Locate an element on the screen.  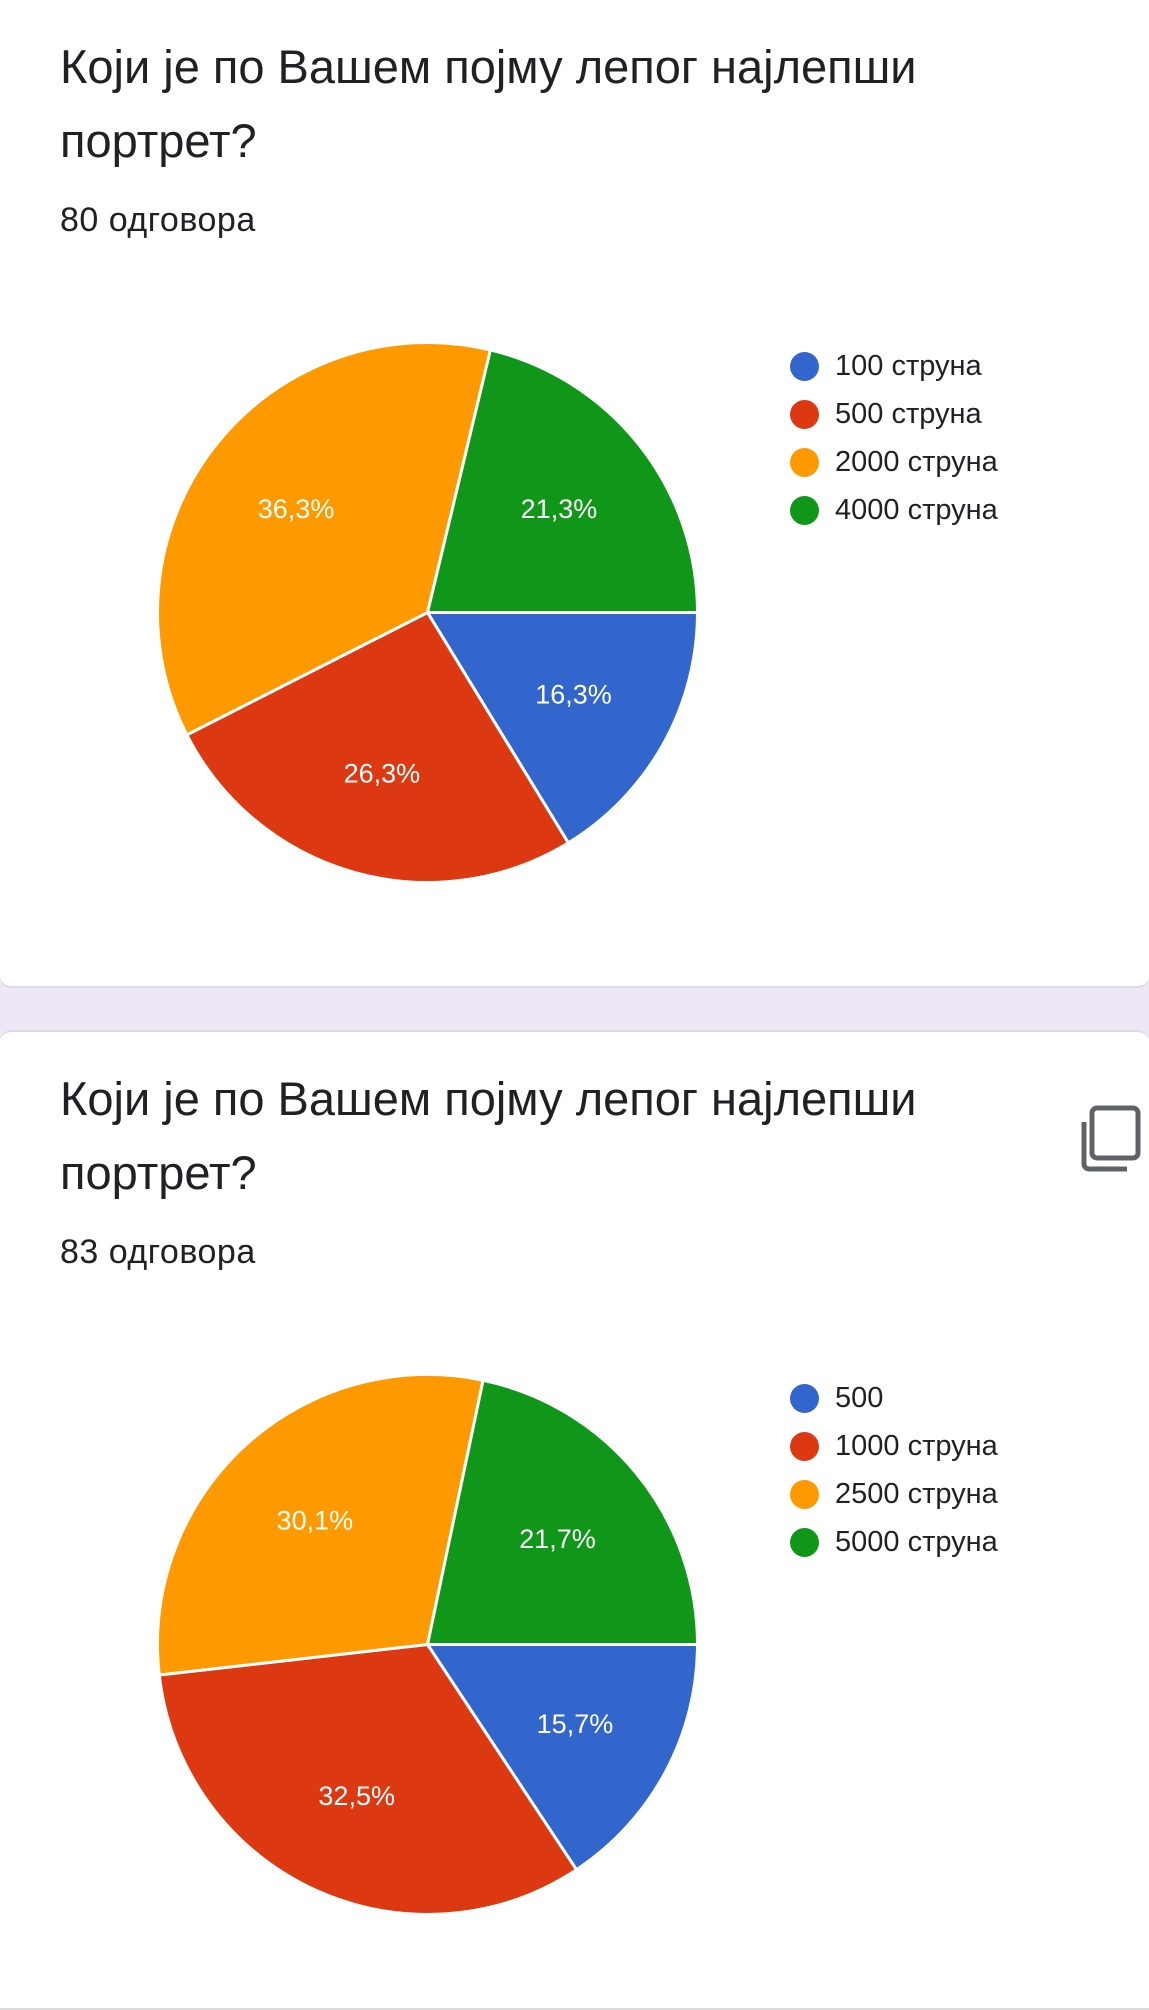
legend-label: 5000 струна is located at coordinates (916, 1541).